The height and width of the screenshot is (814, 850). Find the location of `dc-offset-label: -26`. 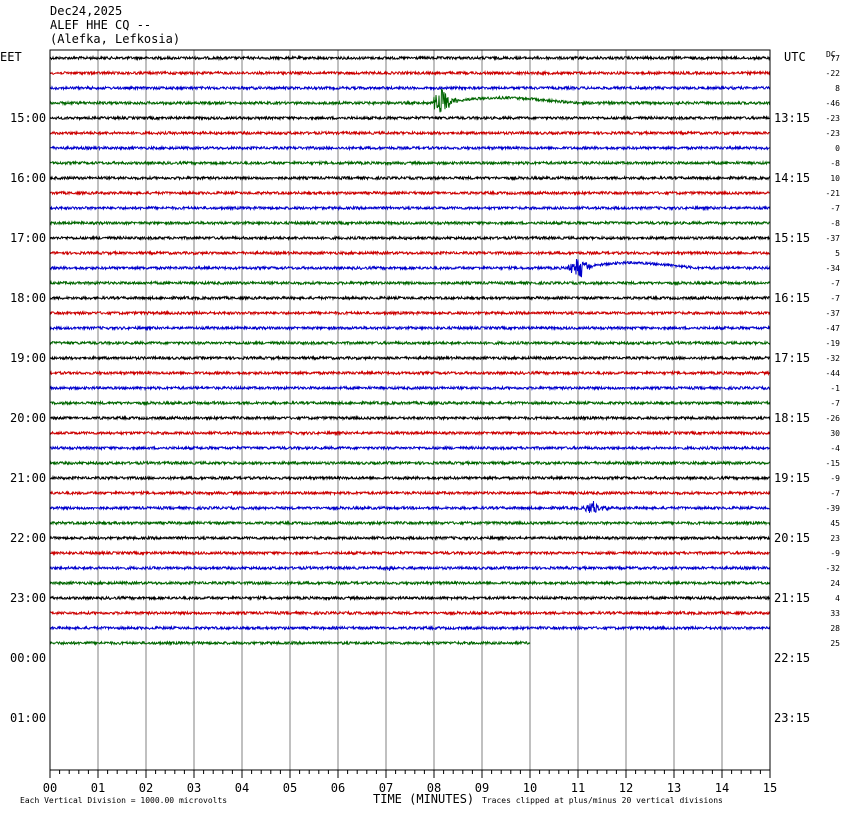

dc-offset-label: -26 is located at coordinates (833, 418).